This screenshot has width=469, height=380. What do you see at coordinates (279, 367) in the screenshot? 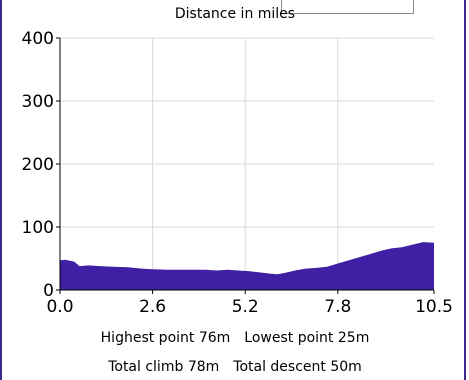
I see `total-descent-label: Total descent` at bounding box center [279, 367].